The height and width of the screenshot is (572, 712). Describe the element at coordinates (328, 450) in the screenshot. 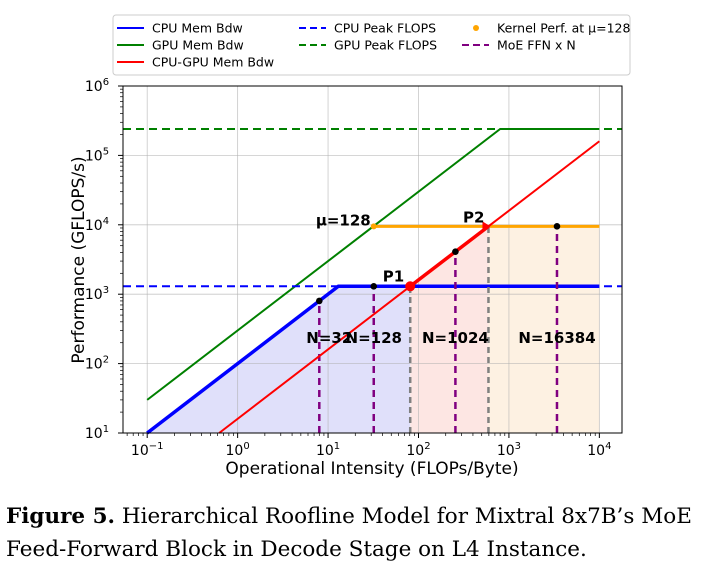

I see `x-tick-label: 10¹` at that location.